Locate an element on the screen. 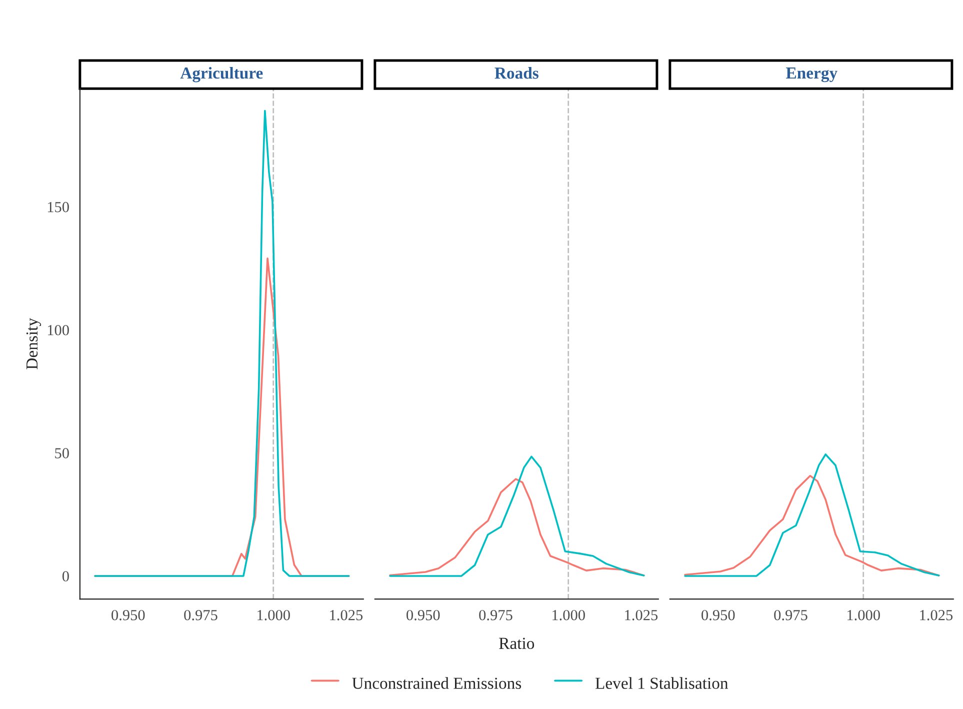  legend-label: Level 1 Stablisation is located at coordinates (661, 683).